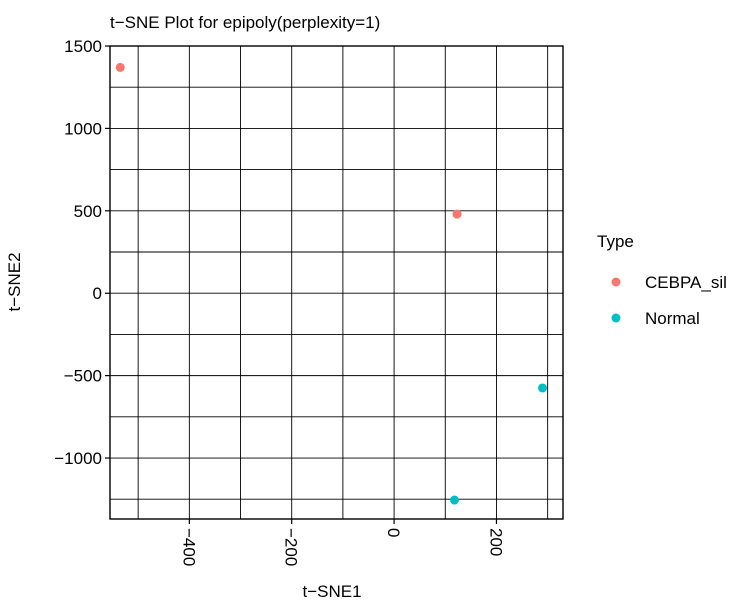 The height and width of the screenshot is (604, 747). I want to click on chart-title: t−SNE Plot for epipoly(perplexity=1), so click(245, 22).